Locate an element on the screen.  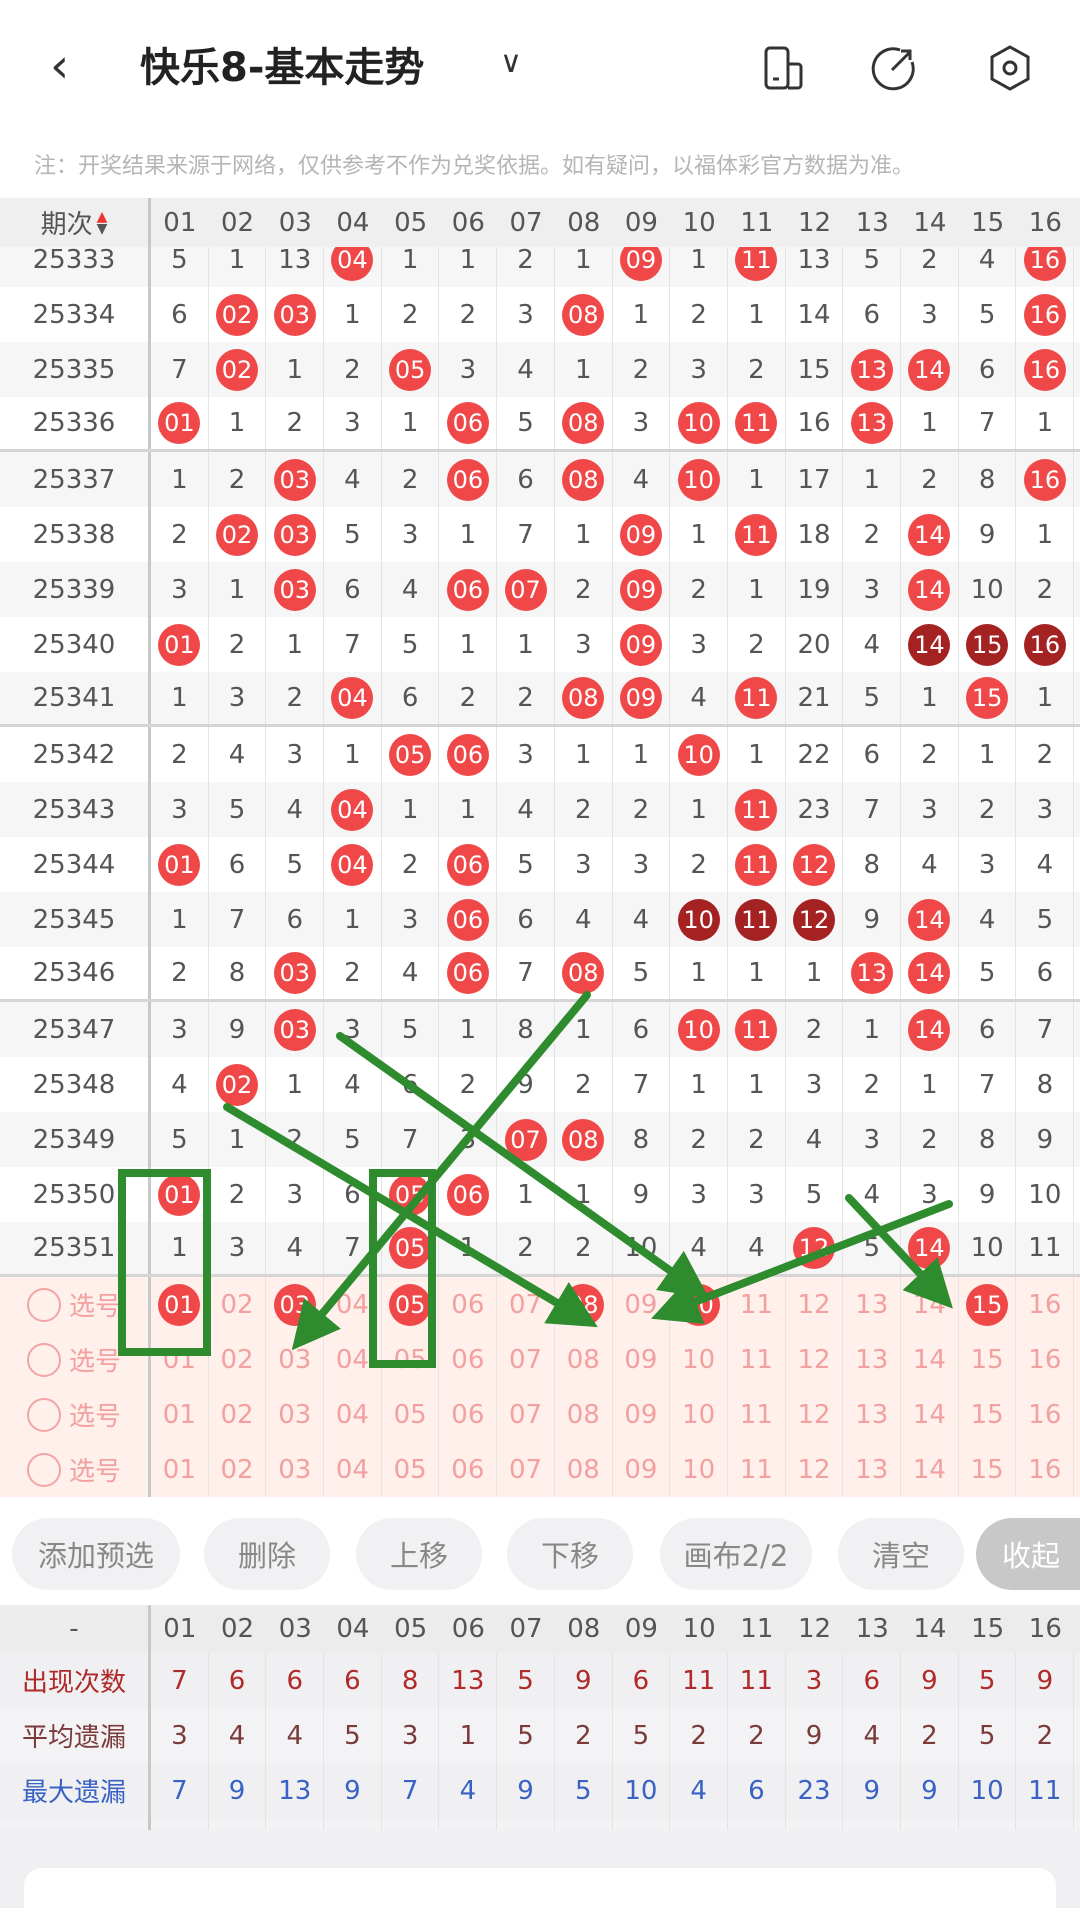
table-cell: 5 is located at coordinates (1046, 919).